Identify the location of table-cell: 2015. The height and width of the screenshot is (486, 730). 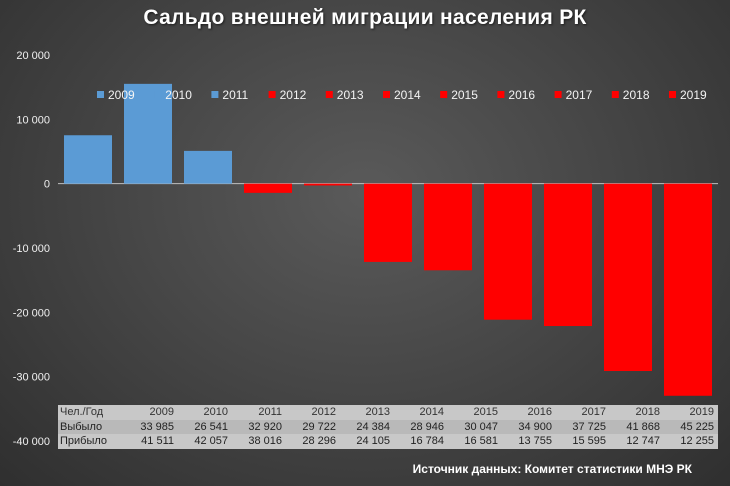
(485, 412).